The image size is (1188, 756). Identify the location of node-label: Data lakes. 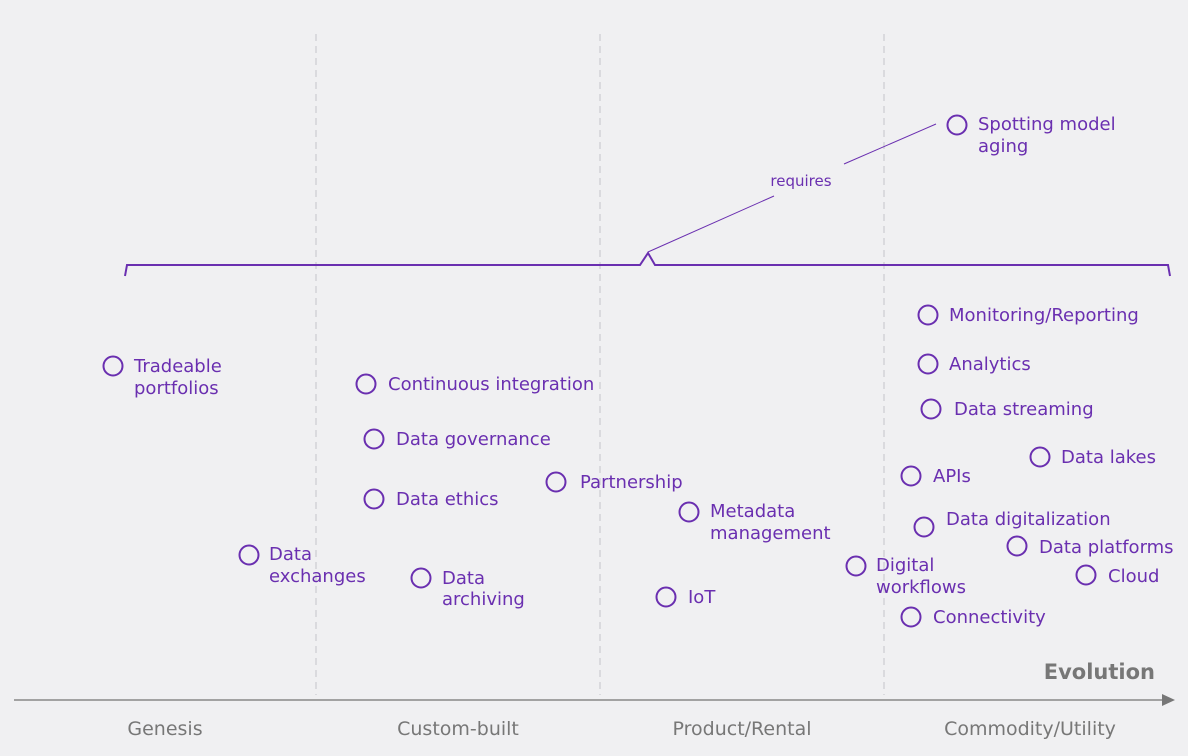
(1108, 457).